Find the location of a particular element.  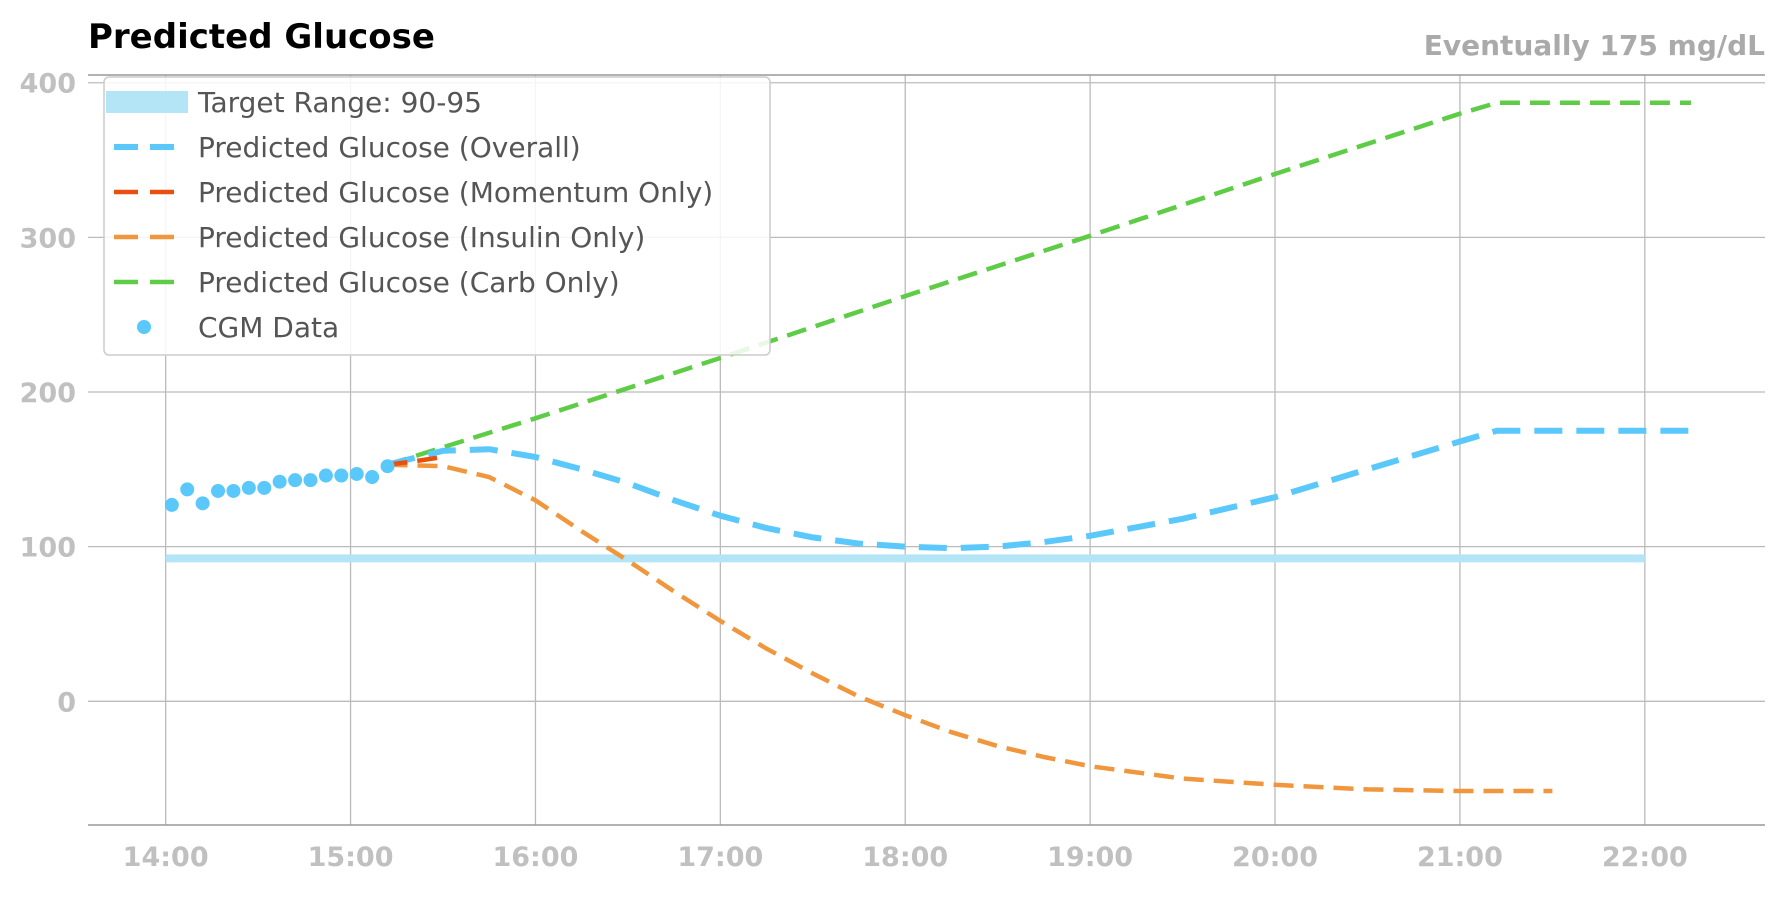

legend-label: Predicted Glucose (Overall) is located at coordinates (389, 147).